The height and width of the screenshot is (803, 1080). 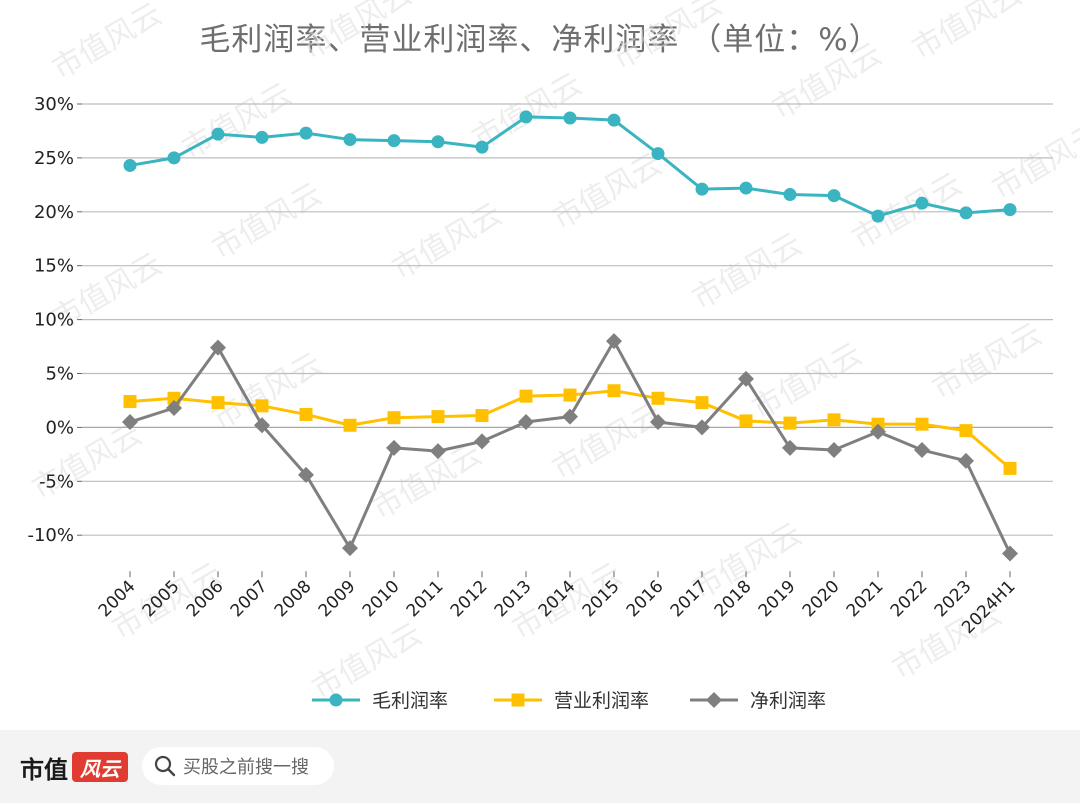 What do you see at coordinates (54, 212) in the screenshot?
I see `y-tick-label: 20%` at bounding box center [54, 212].